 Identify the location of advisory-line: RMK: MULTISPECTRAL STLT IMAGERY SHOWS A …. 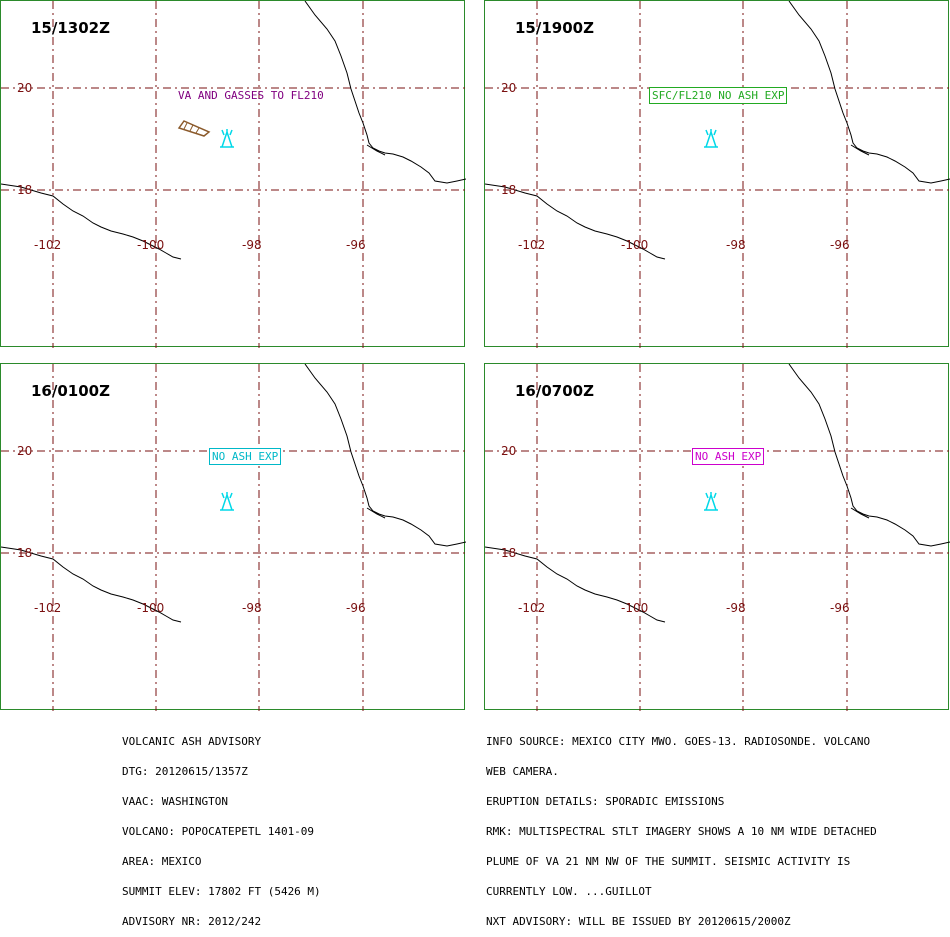
(681, 831).